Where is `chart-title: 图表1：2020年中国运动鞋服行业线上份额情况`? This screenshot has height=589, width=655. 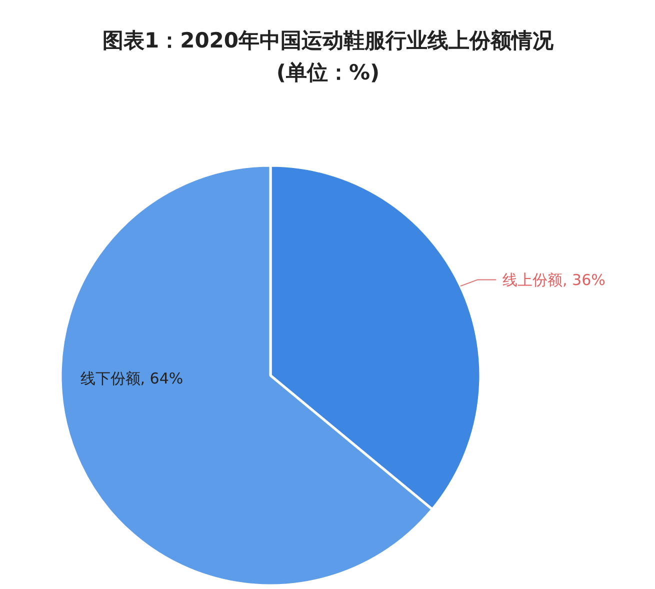 chart-title: 图表1：2020年中国运动鞋服行业线上份额情况 is located at coordinates (328, 40).